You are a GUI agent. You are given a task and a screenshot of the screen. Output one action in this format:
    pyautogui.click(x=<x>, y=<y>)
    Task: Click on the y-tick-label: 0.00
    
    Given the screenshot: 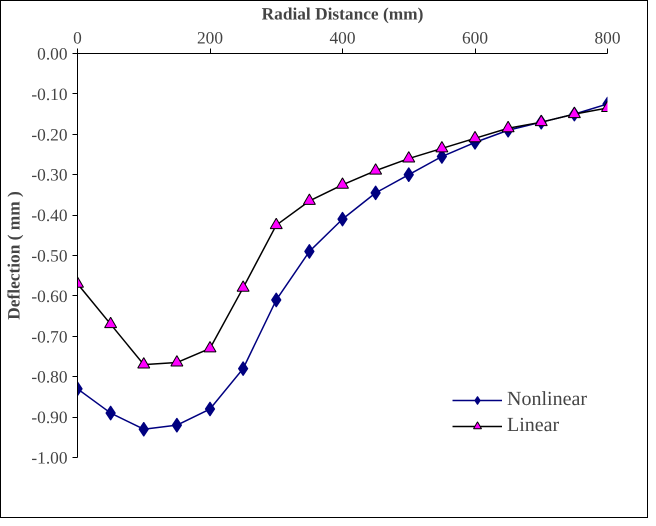 What is the action you would take?
    pyautogui.click(x=52, y=54)
    